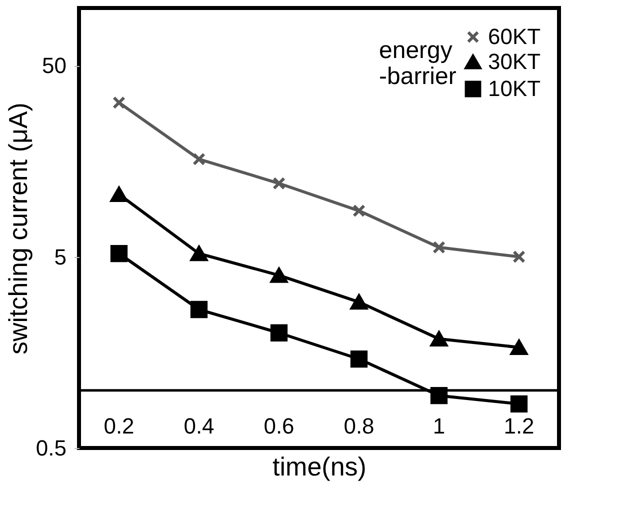 This screenshot has height=506, width=629. What do you see at coordinates (119, 425) in the screenshot?
I see `x-tick-label: 0.2` at bounding box center [119, 425].